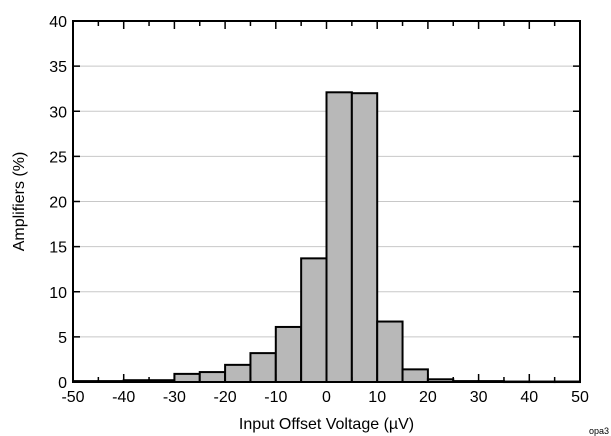  What do you see at coordinates (62, 383) in the screenshot?
I see `y-tick-label: 0` at bounding box center [62, 383].